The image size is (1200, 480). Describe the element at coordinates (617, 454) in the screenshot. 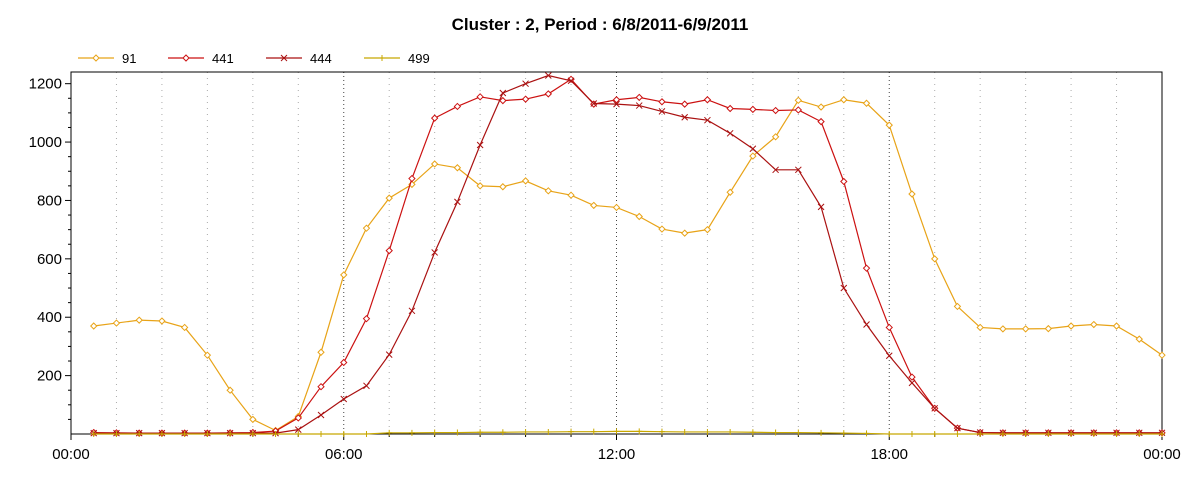

I see `x-tick-label: 12:00` at that location.